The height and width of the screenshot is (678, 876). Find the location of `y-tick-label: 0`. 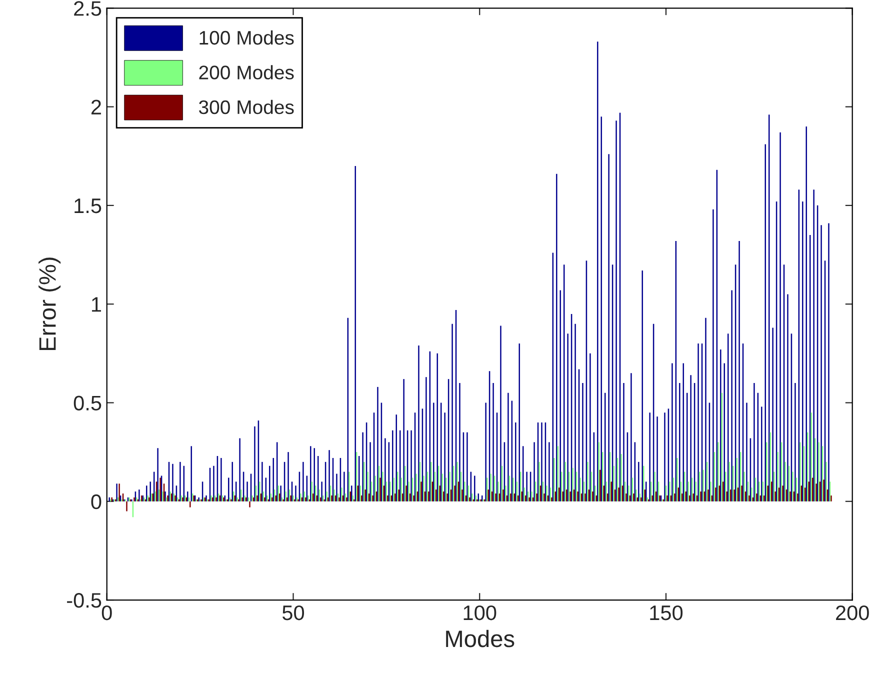

y-tick-label: 0 is located at coordinates (96, 502).